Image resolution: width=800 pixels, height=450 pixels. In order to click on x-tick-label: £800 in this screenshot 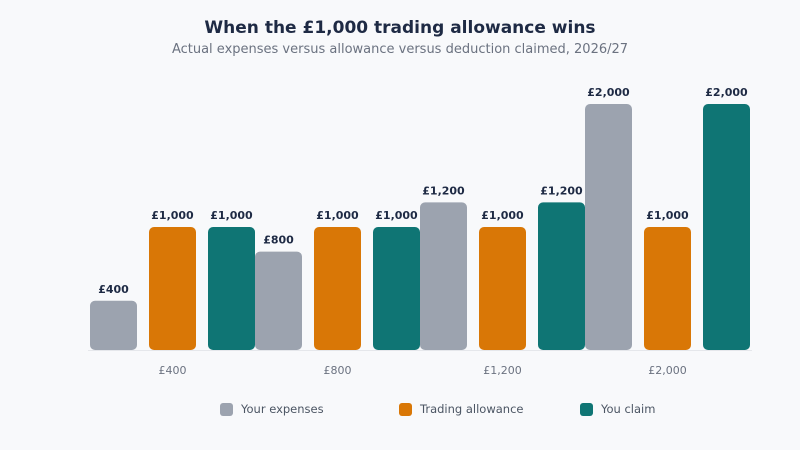, I will do `click(338, 370)`.